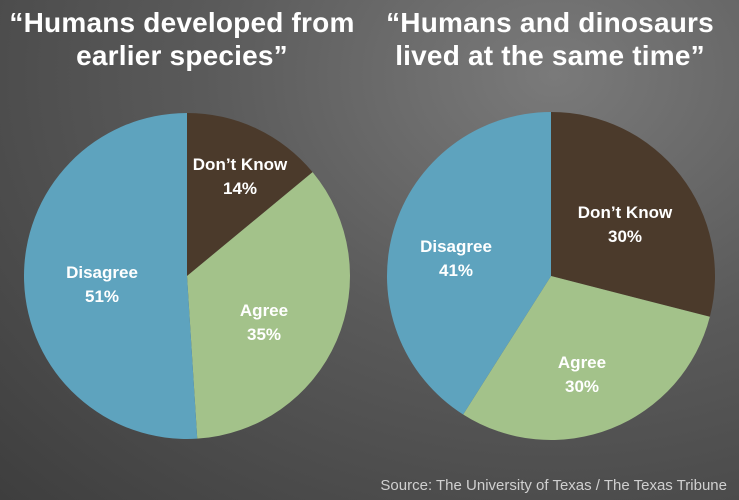 Image resolution: width=739 pixels, height=500 pixels. What do you see at coordinates (456, 270) in the screenshot?
I see `slice-percent-label: 41%` at bounding box center [456, 270].